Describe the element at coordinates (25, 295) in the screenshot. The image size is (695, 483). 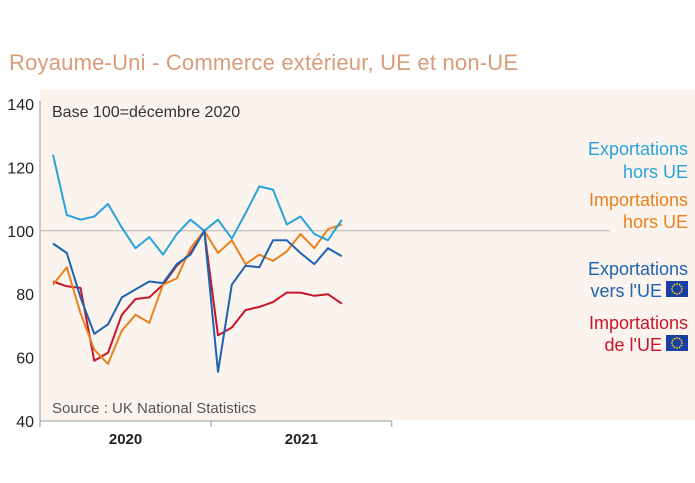
I see `y-tick-label-80: 80` at that location.